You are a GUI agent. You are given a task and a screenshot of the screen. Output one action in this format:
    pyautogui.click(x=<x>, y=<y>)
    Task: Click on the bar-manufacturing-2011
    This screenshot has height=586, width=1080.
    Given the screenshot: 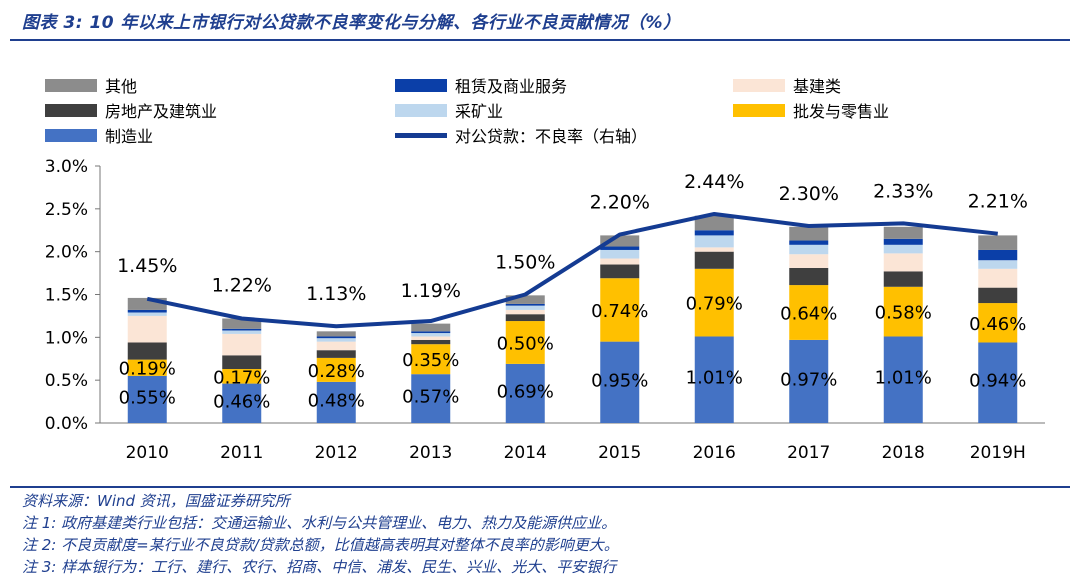 What is the action you would take?
    pyautogui.click(x=242, y=403)
    